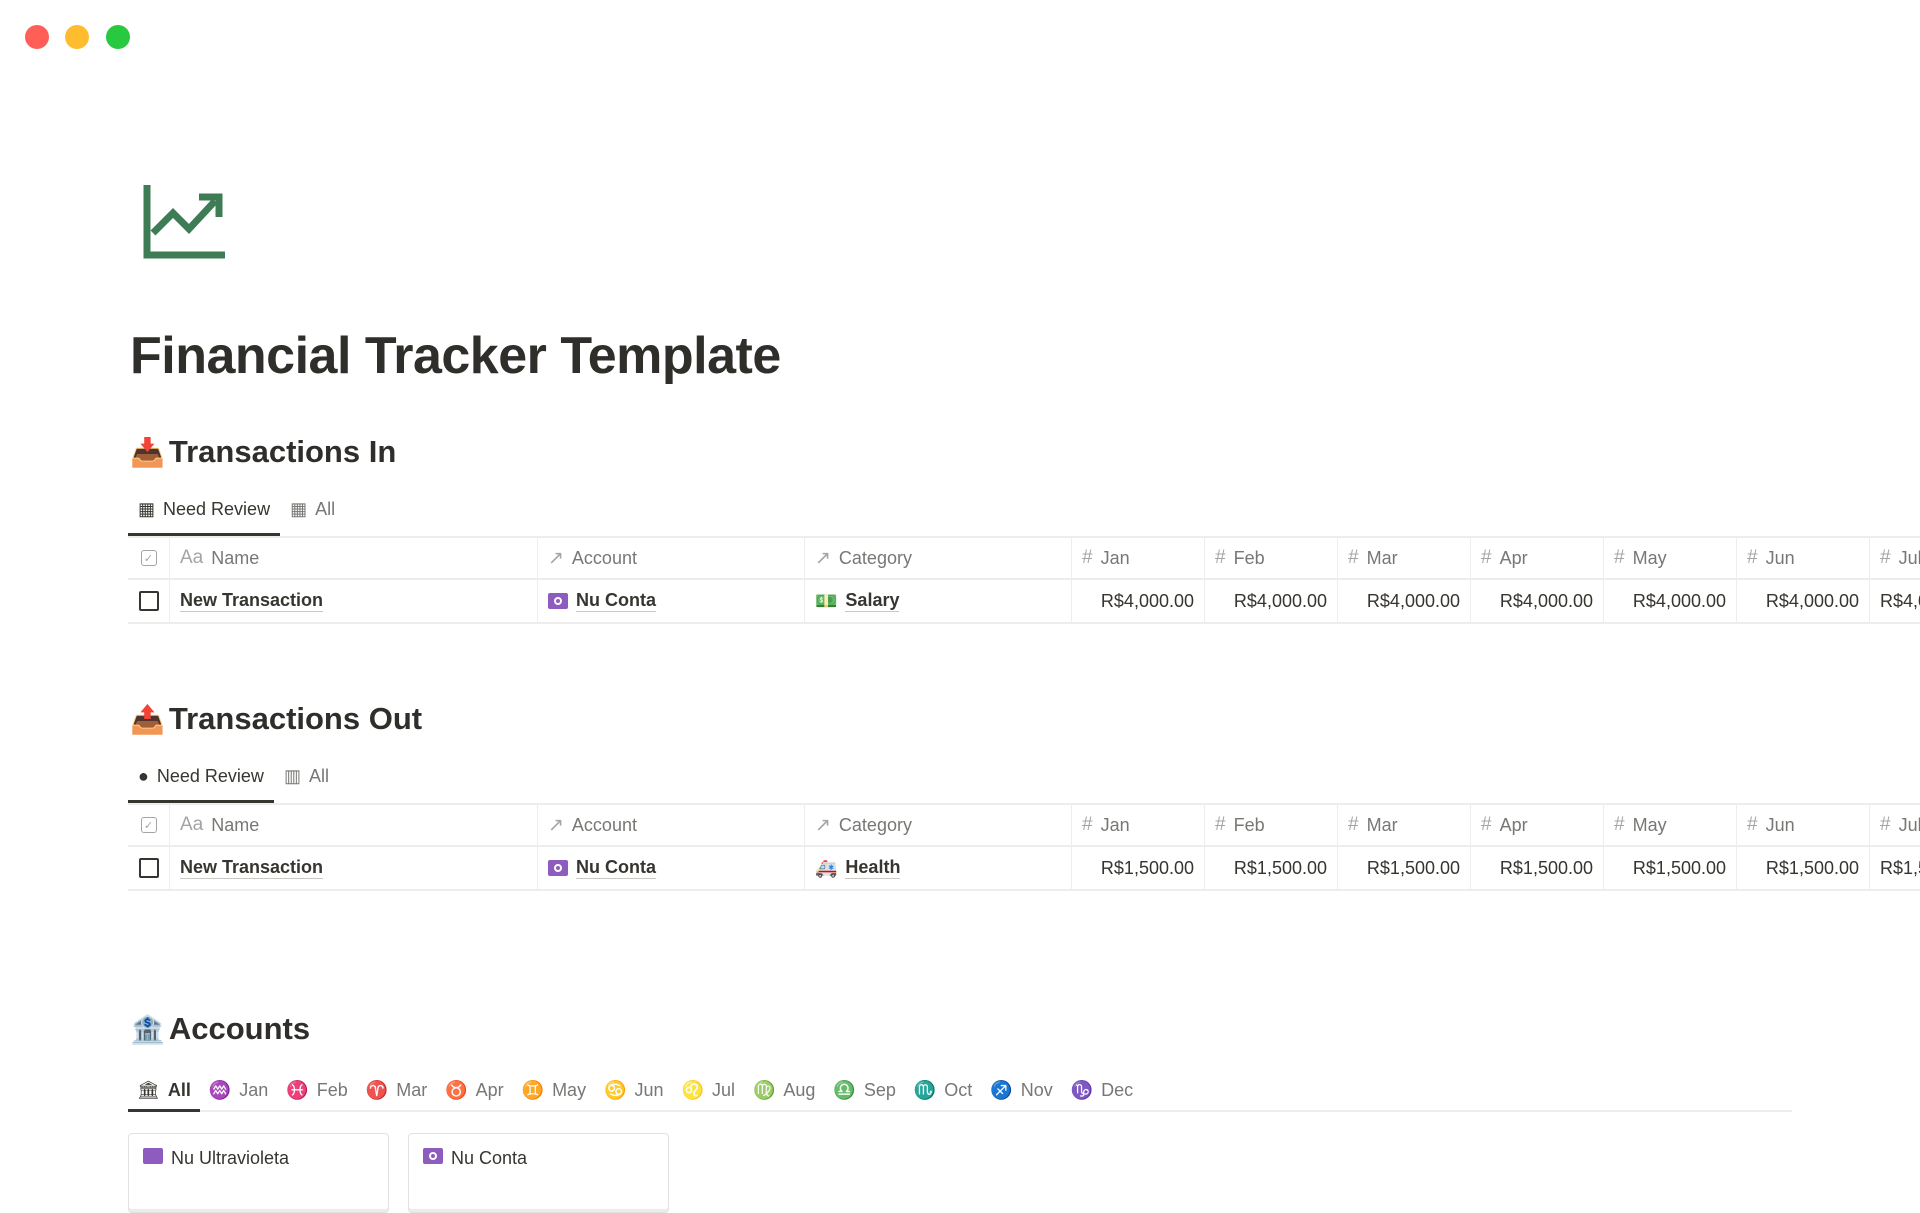 The width and height of the screenshot is (1920, 1213). What do you see at coordinates (456, 1089) in the screenshot?
I see `zodiac-icon: ♉` at bounding box center [456, 1089].